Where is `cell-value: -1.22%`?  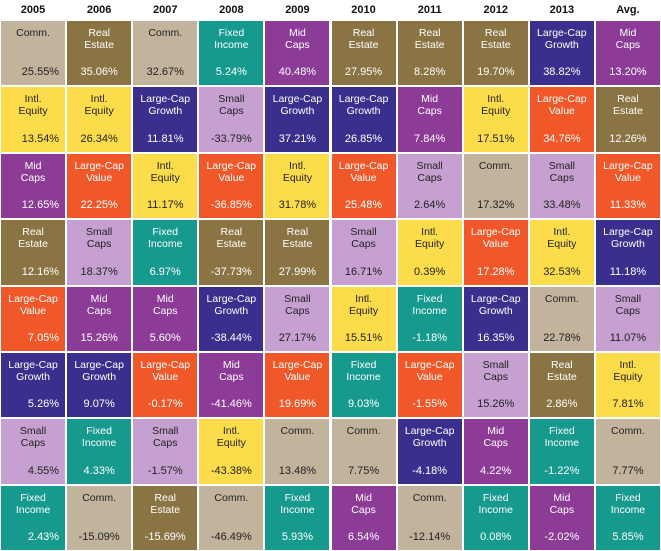 cell-value: -1.22% is located at coordinates (562, 470).